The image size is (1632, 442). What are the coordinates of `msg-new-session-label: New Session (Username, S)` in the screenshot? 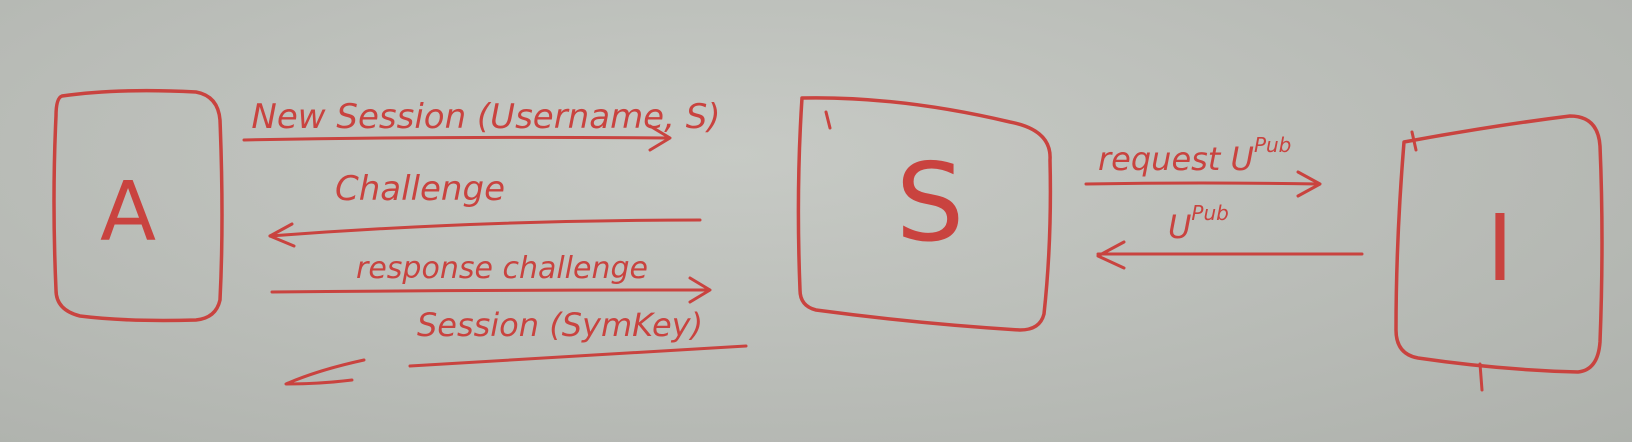 It's located at (485, 117).